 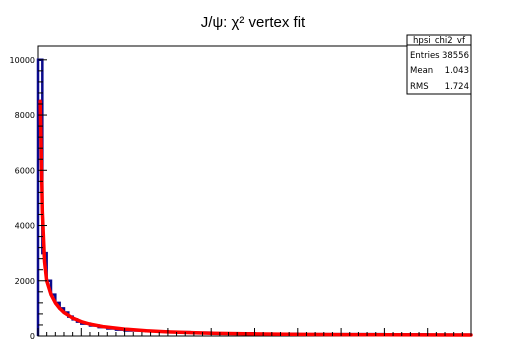 I want to click on stats-label-entries: Entries, so click(x=425, y=56).